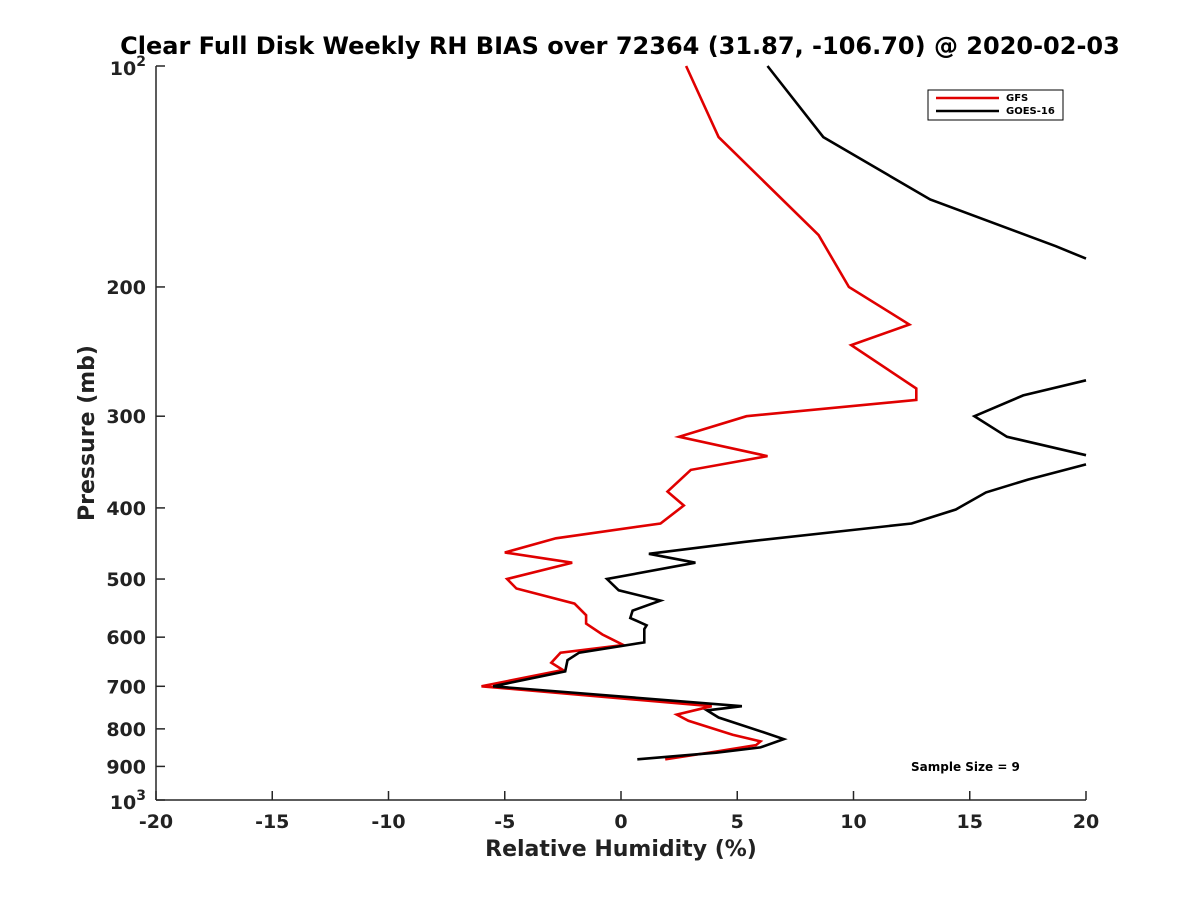 The width and height of the screenshot is (1200, 900). Describe the element at coordinates (126, 638) in the screenshot. I see `y-tick-label: 600` at that location.